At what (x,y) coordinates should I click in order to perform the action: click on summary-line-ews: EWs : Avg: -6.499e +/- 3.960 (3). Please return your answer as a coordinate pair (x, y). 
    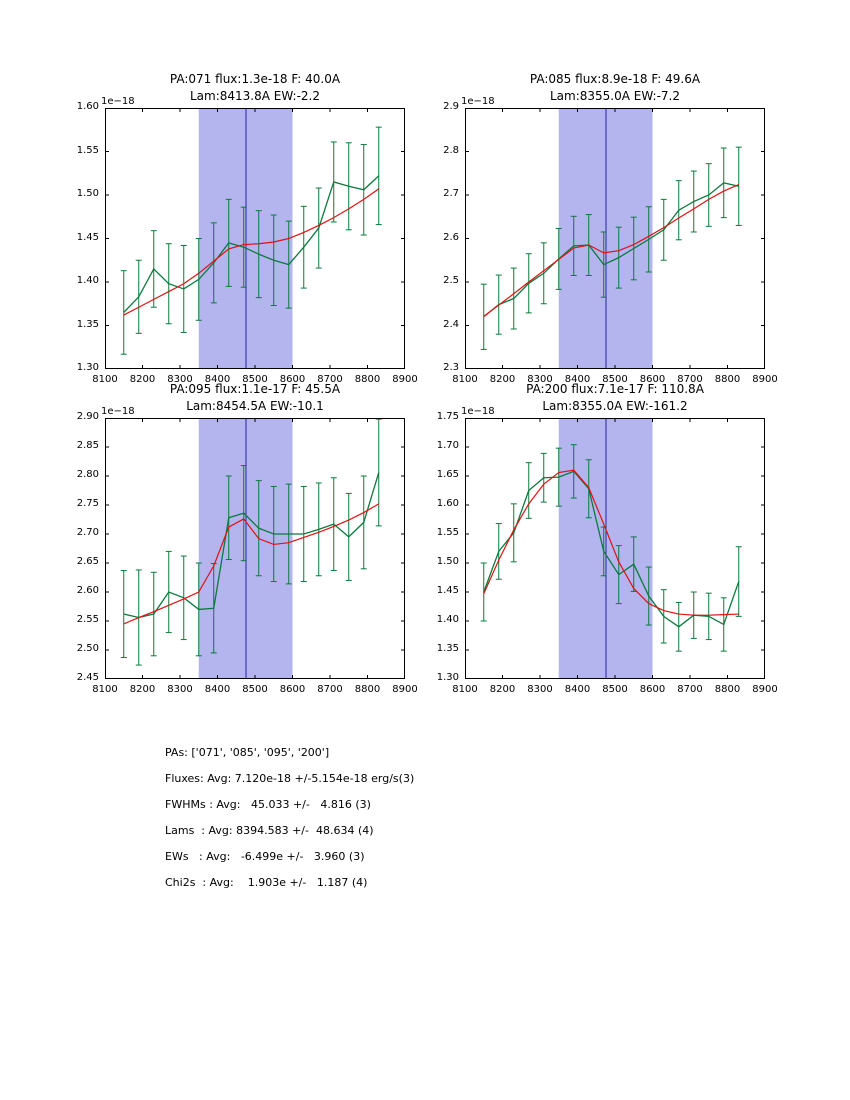
    Looking at the image, I should click on (265, 856).